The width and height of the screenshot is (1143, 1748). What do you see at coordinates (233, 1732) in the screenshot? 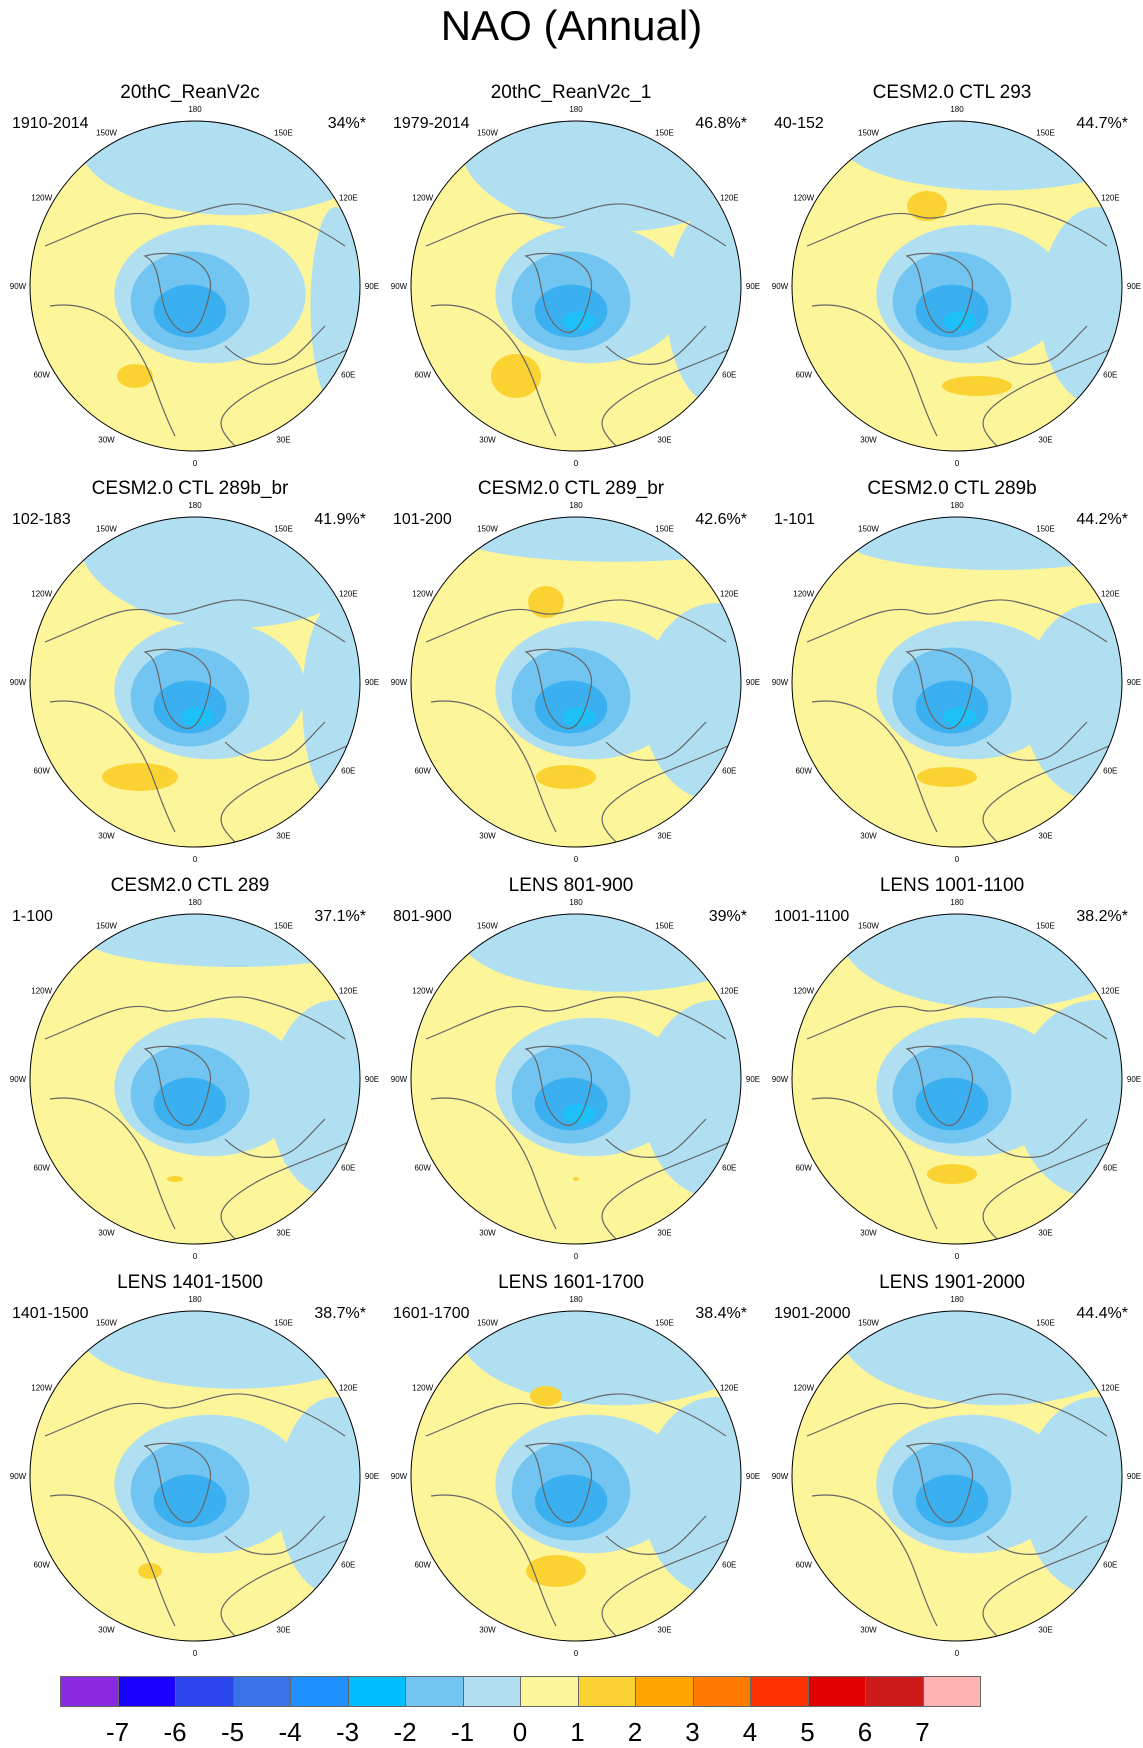
I see `colorbar-tick-label: -5` at bounding box center [233, 1732].